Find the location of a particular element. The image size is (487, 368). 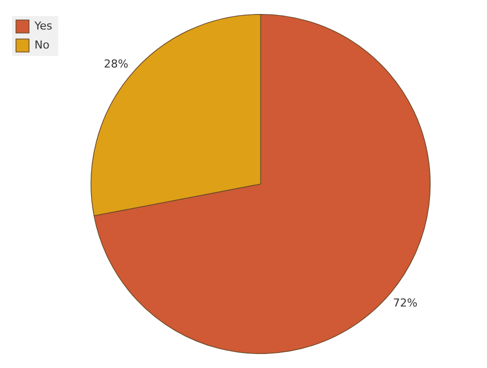

data-label: 28% is located at coordinates (116, 63).